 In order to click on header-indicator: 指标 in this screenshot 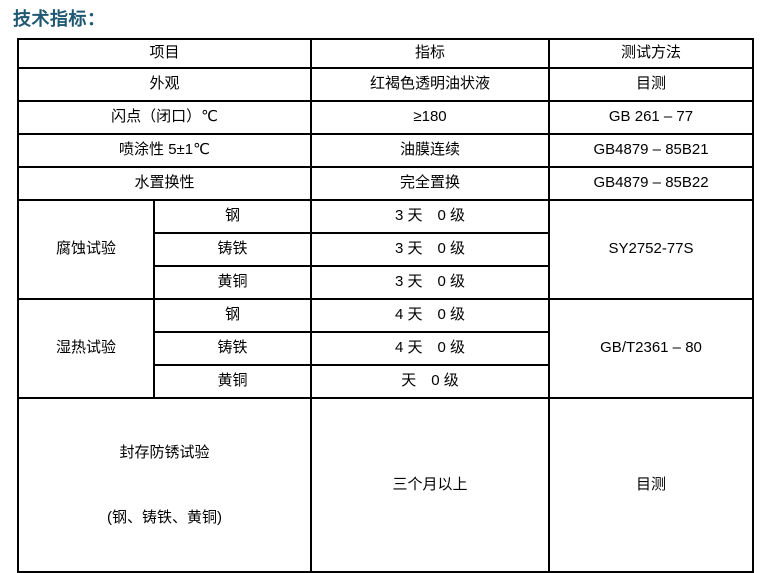, I will do `click(430, 53)`.